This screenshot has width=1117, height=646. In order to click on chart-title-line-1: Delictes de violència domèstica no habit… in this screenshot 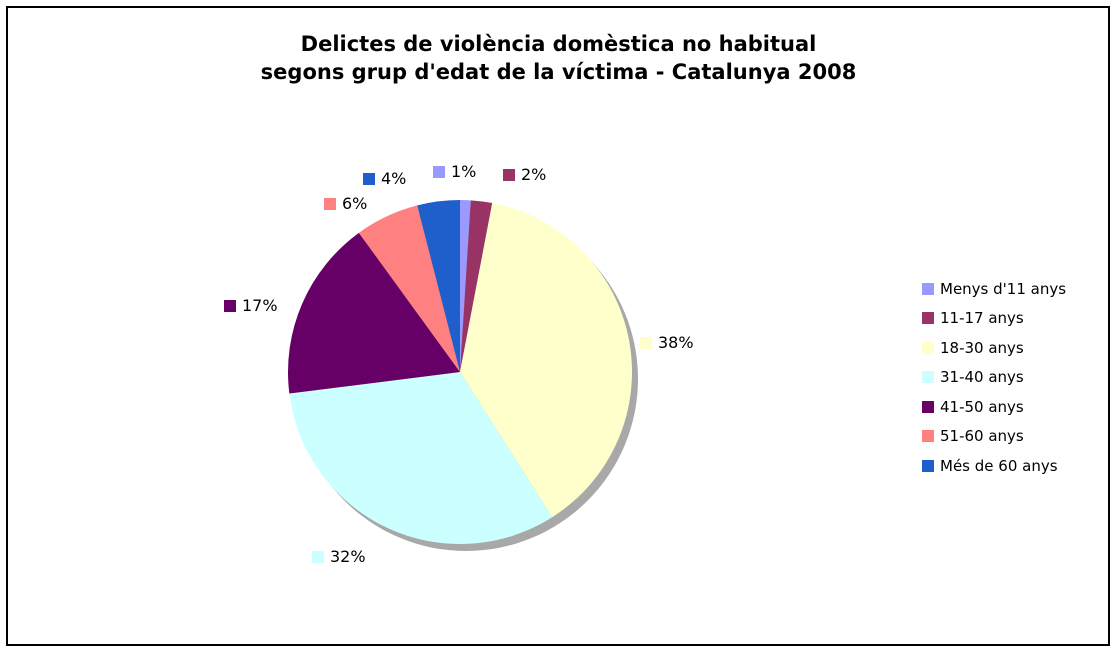, I will do `click(558, 44)`.